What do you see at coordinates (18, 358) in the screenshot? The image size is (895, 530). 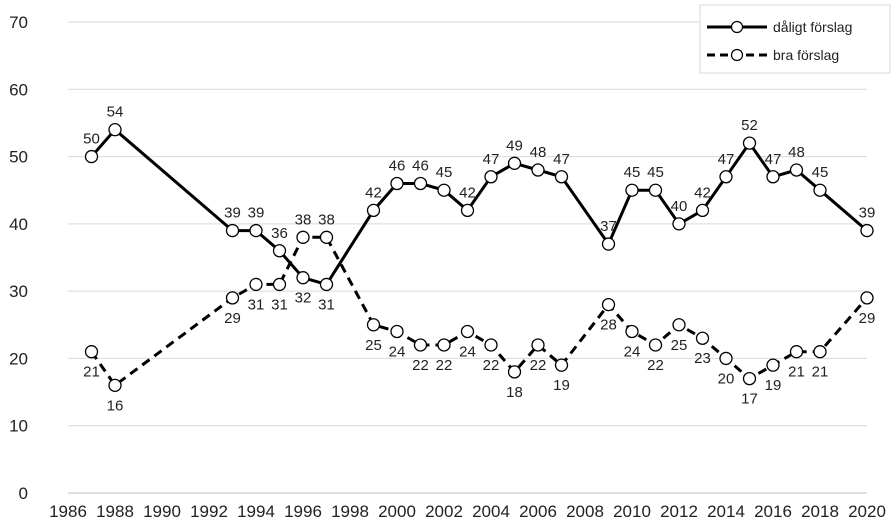 I see `y-tick-label: 20` at bounding box center [18, 358].